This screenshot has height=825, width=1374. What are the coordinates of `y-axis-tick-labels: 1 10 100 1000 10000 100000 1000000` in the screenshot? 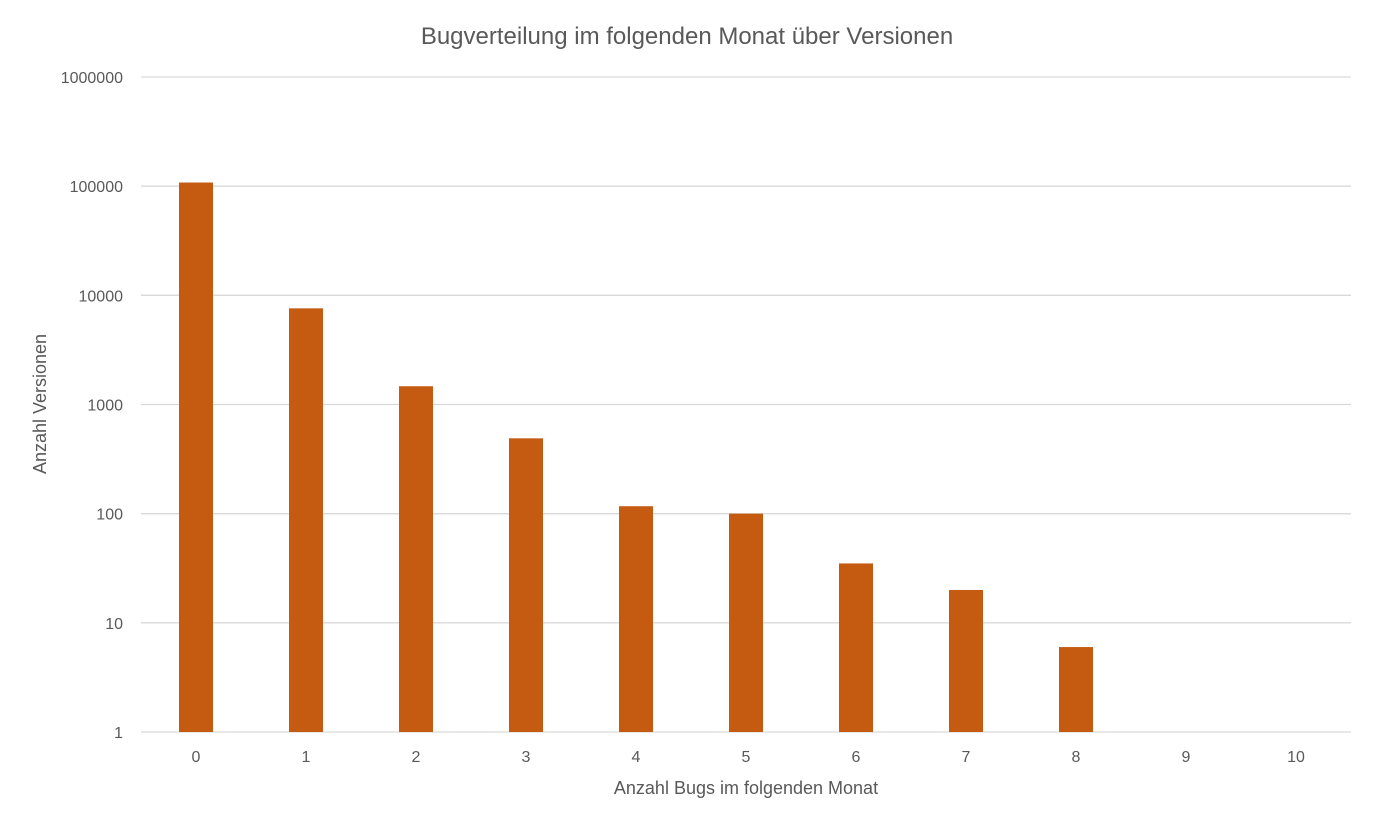 It's located at (92, 406).